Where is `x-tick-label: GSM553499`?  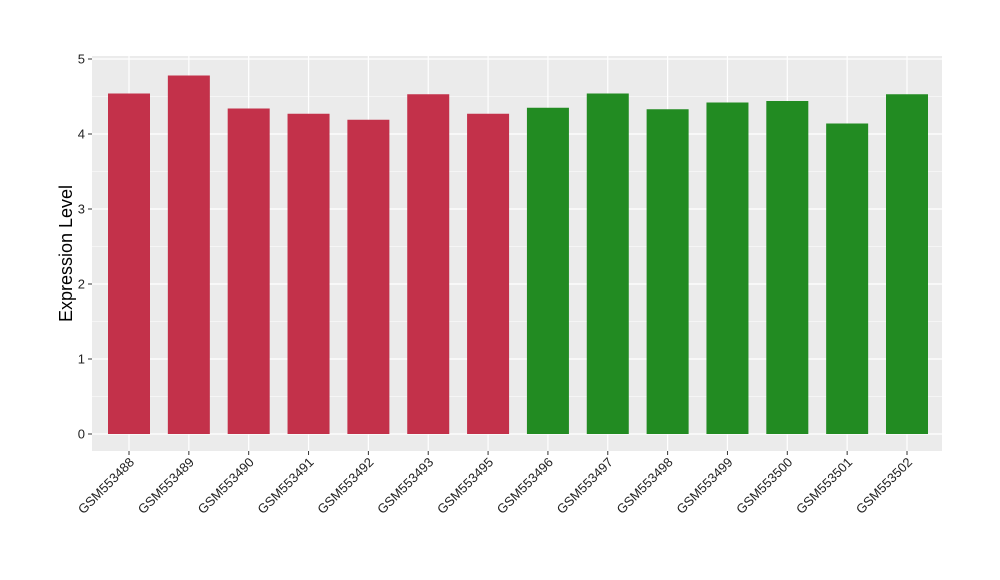 x-tick-label: GSM553499 is located at coordinates (704, 486).